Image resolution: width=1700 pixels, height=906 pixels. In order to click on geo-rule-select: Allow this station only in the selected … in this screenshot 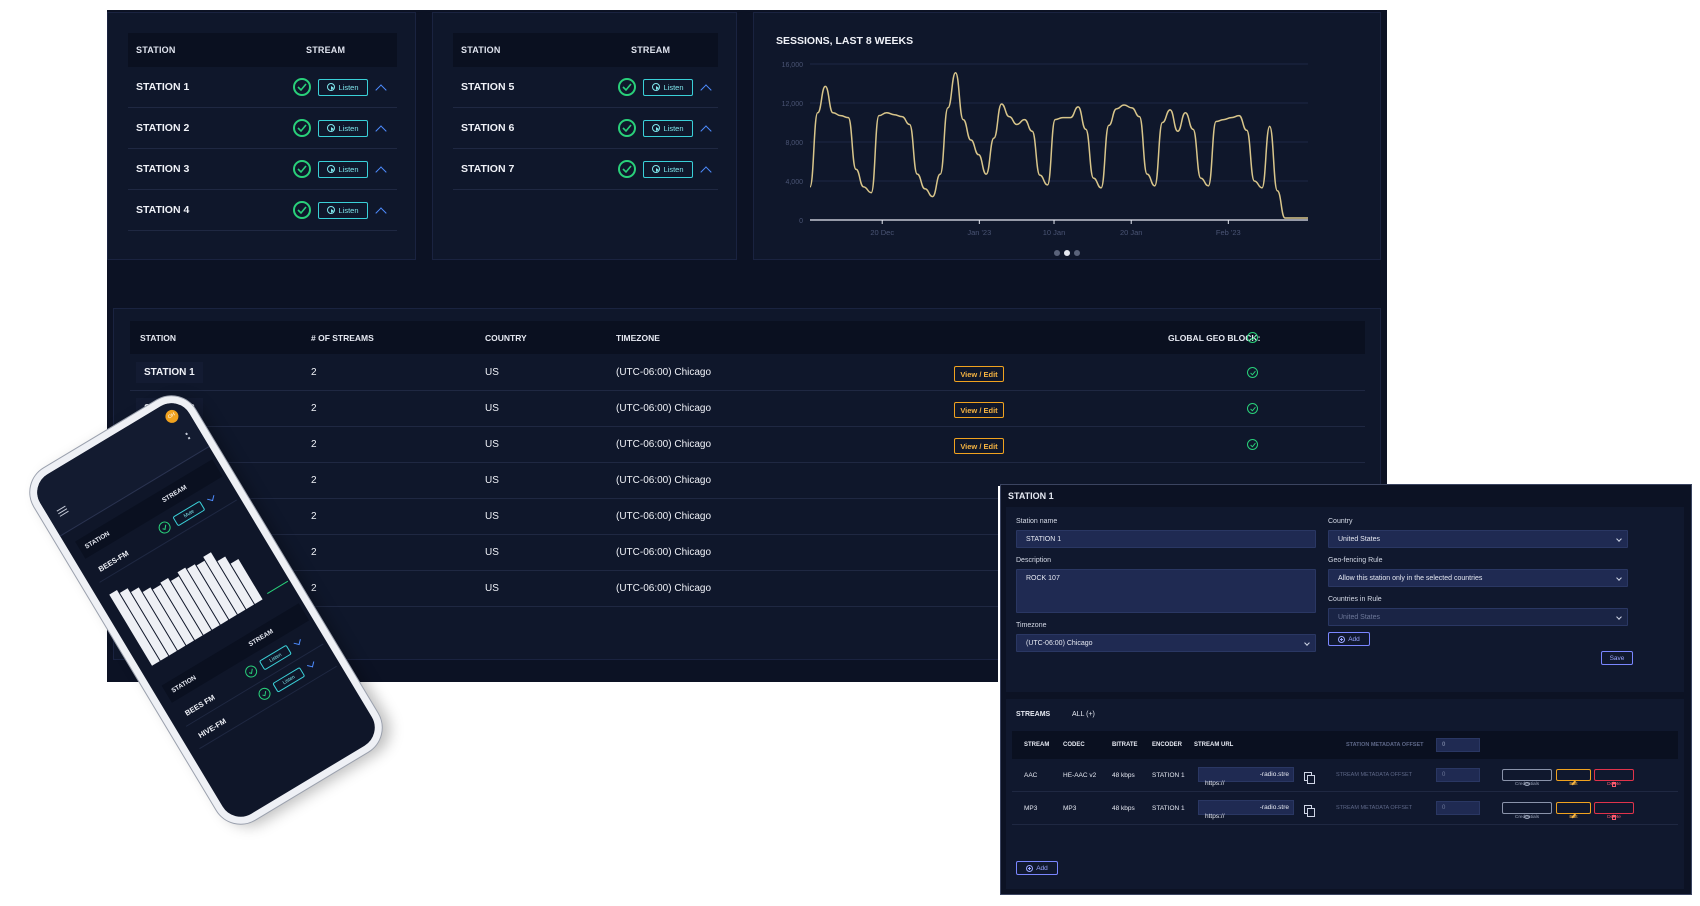, I will do `click(1478, 578)`.